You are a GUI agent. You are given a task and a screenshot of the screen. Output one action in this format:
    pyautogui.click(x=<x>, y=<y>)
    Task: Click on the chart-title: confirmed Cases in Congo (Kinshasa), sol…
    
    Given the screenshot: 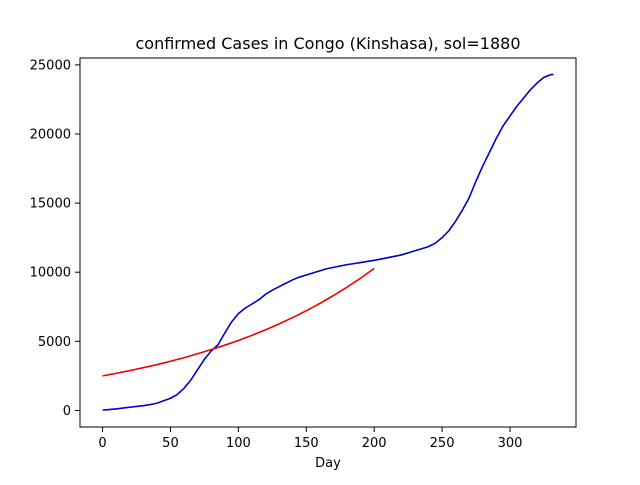 What is the action you would take?
    pyautogui.click(x=327, y=43)
    